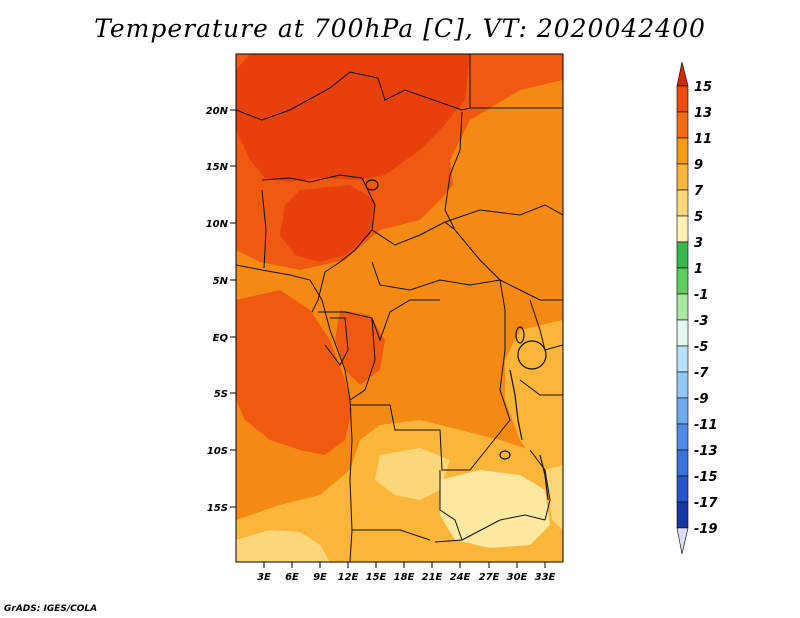  Describe the element at coordinates (404, 565) in the screenshot. I see `lon-axis` at that location.